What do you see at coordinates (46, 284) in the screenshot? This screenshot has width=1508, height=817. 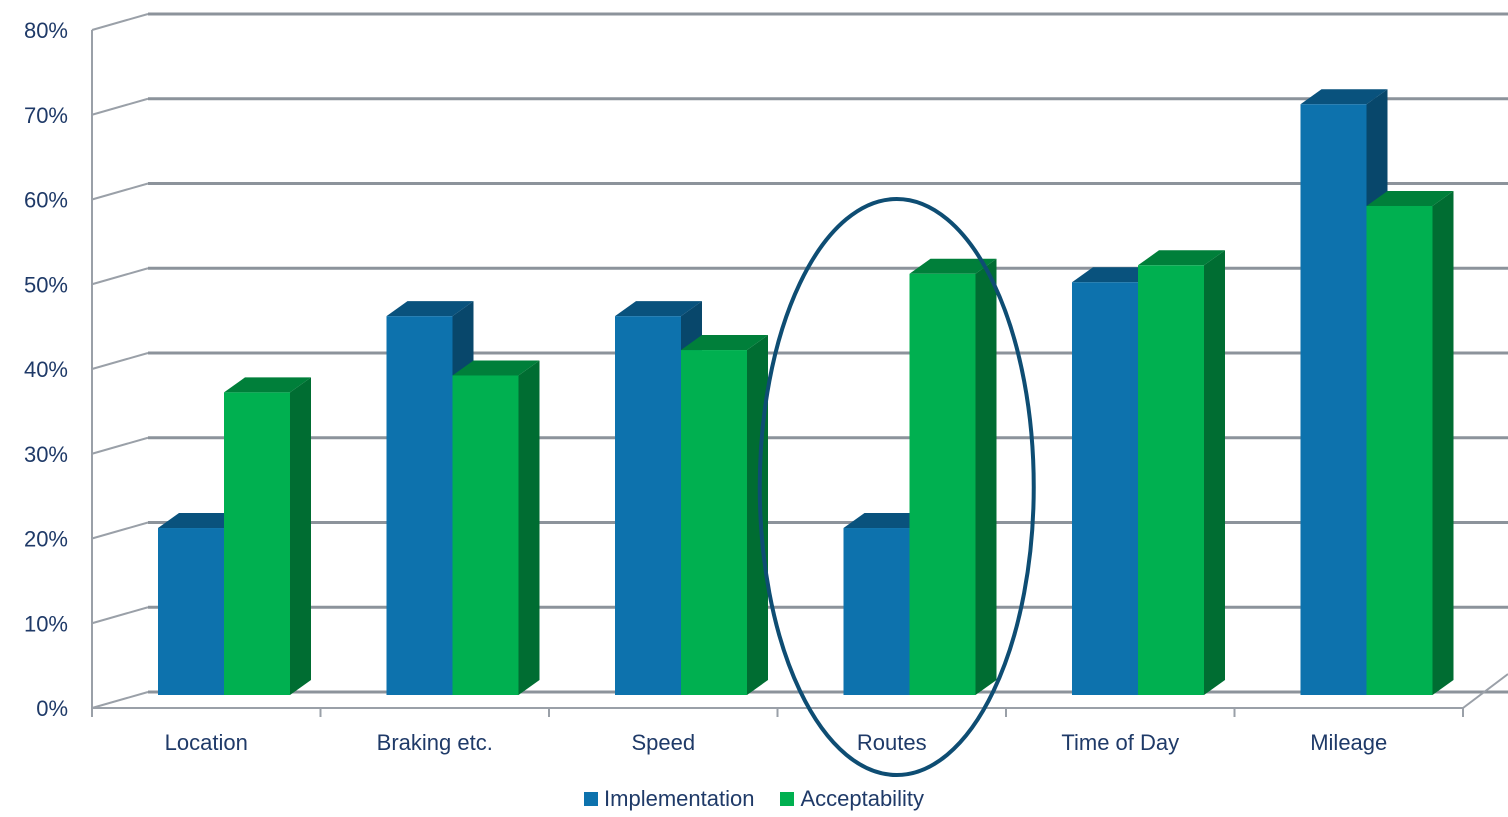 I see `y-tick-label: 50%` at bounding box center [46, 284].